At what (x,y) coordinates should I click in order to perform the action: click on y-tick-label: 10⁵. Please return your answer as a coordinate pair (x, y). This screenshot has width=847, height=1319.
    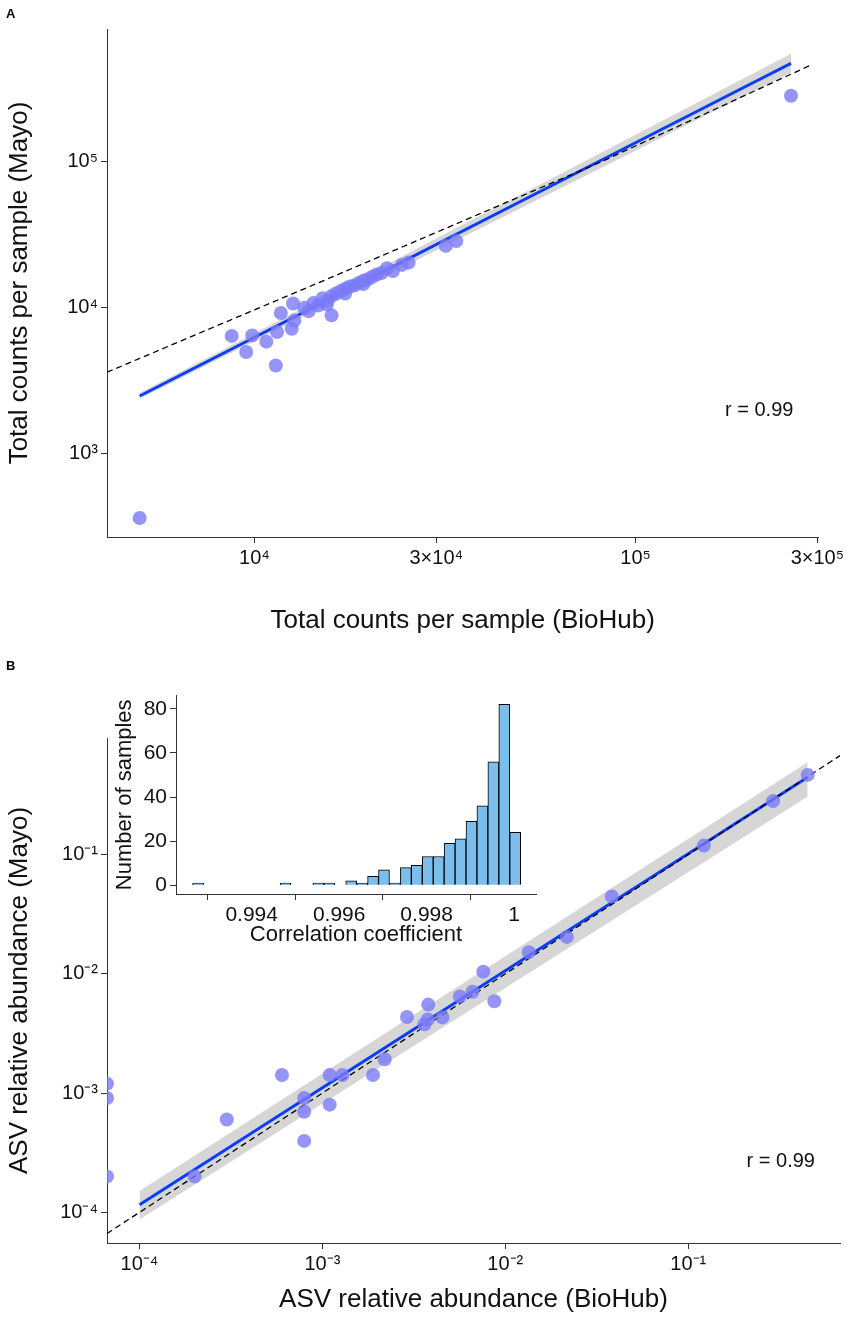
    Looking at the image, I should click on (82, 160).